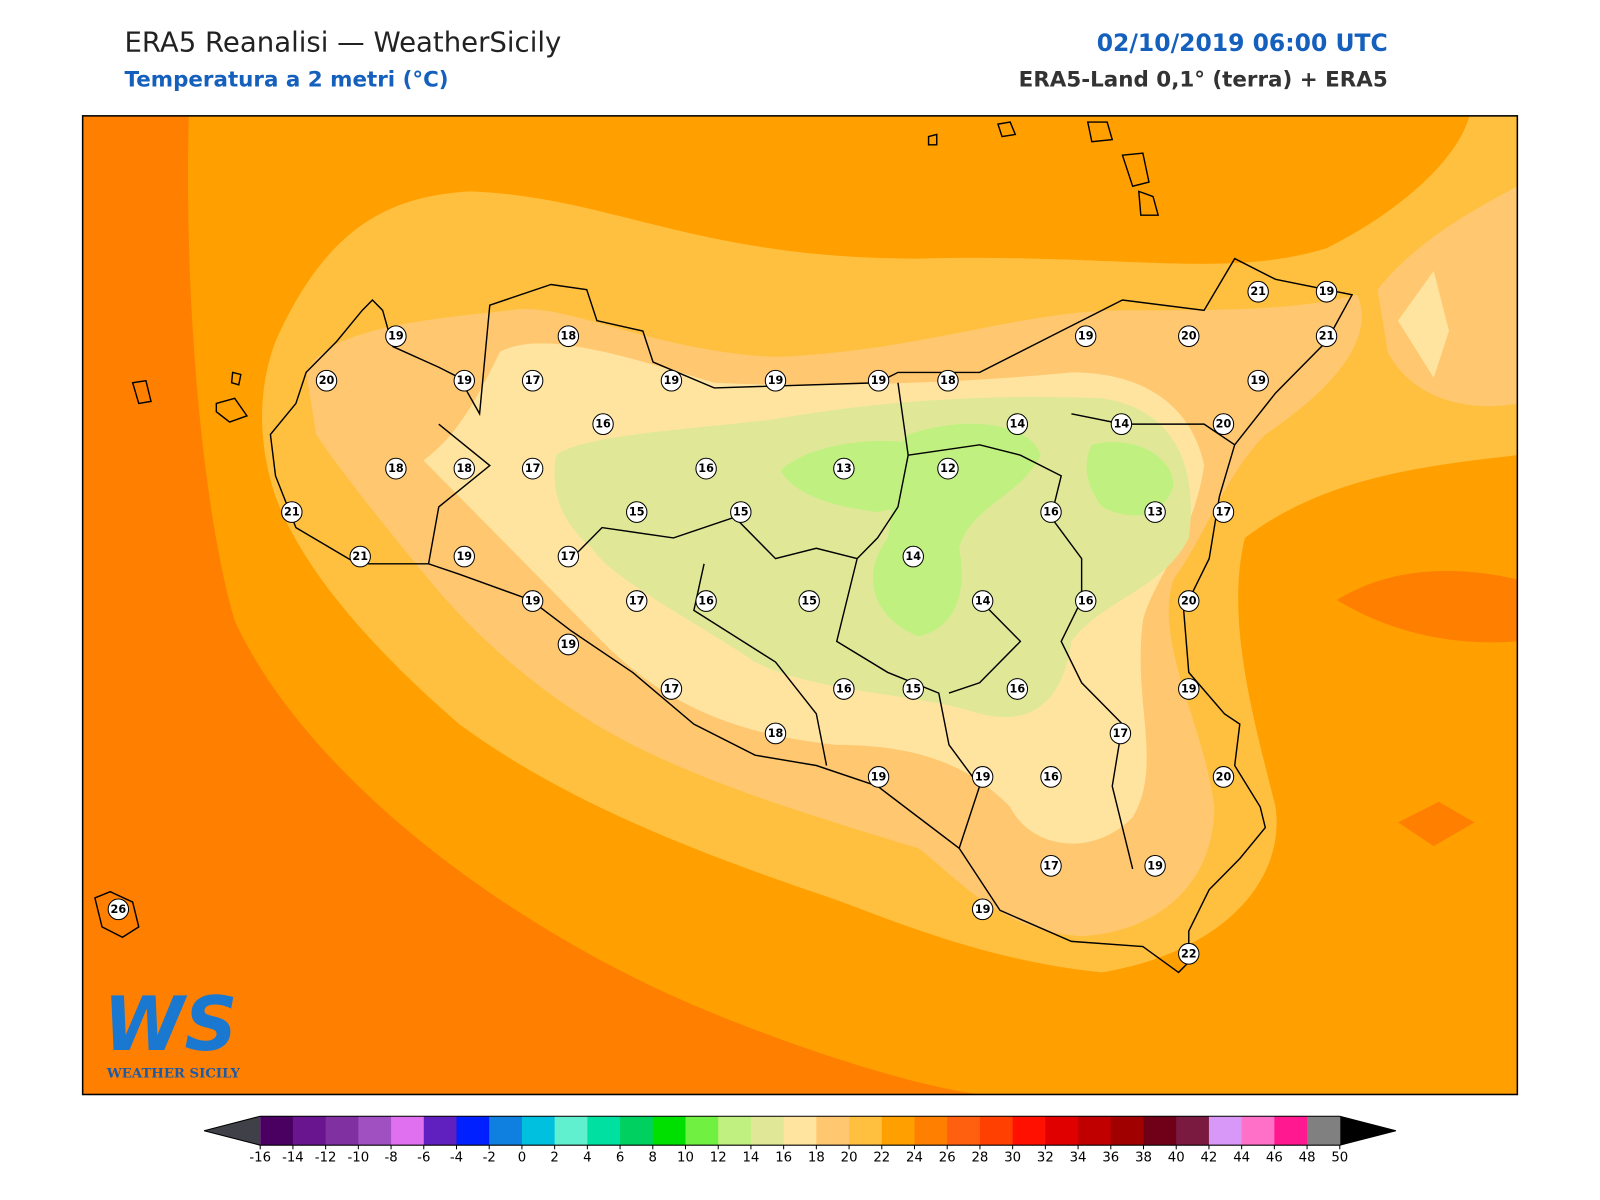 Image resolution: width=1600 pixels, height=1200 pixels. Describe the element at coordinates (750, 1158) in the screenshot. I see `colorbar-tick-label: 14` at that location.